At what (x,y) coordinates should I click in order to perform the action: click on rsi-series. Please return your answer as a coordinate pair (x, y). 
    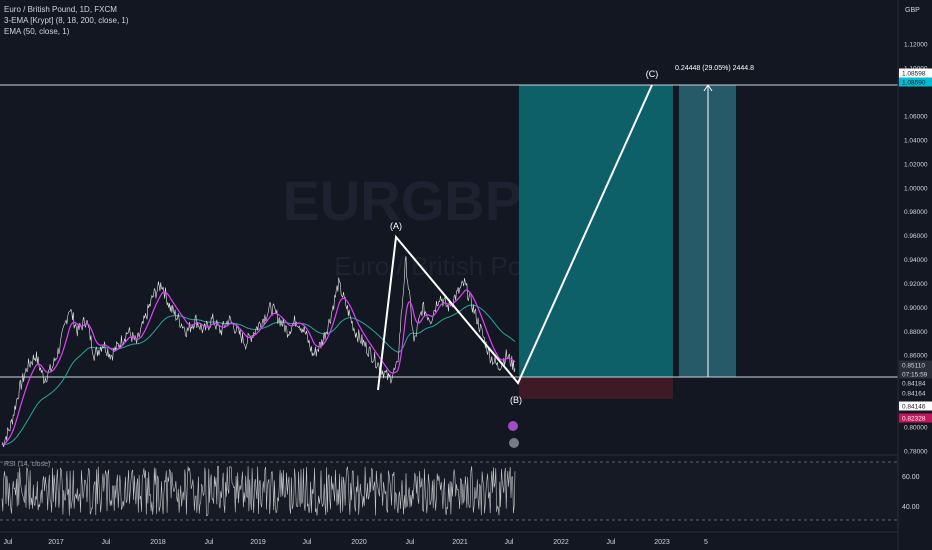
    Looking at the image, I should click on (258, 491).